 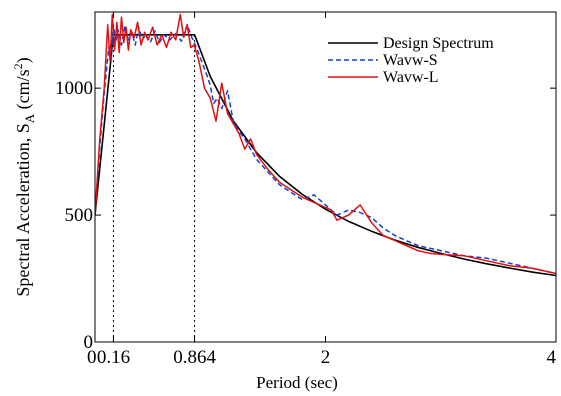 I want to click on y-axis-title-unit: (cm/s, so click(x=23, y=91).